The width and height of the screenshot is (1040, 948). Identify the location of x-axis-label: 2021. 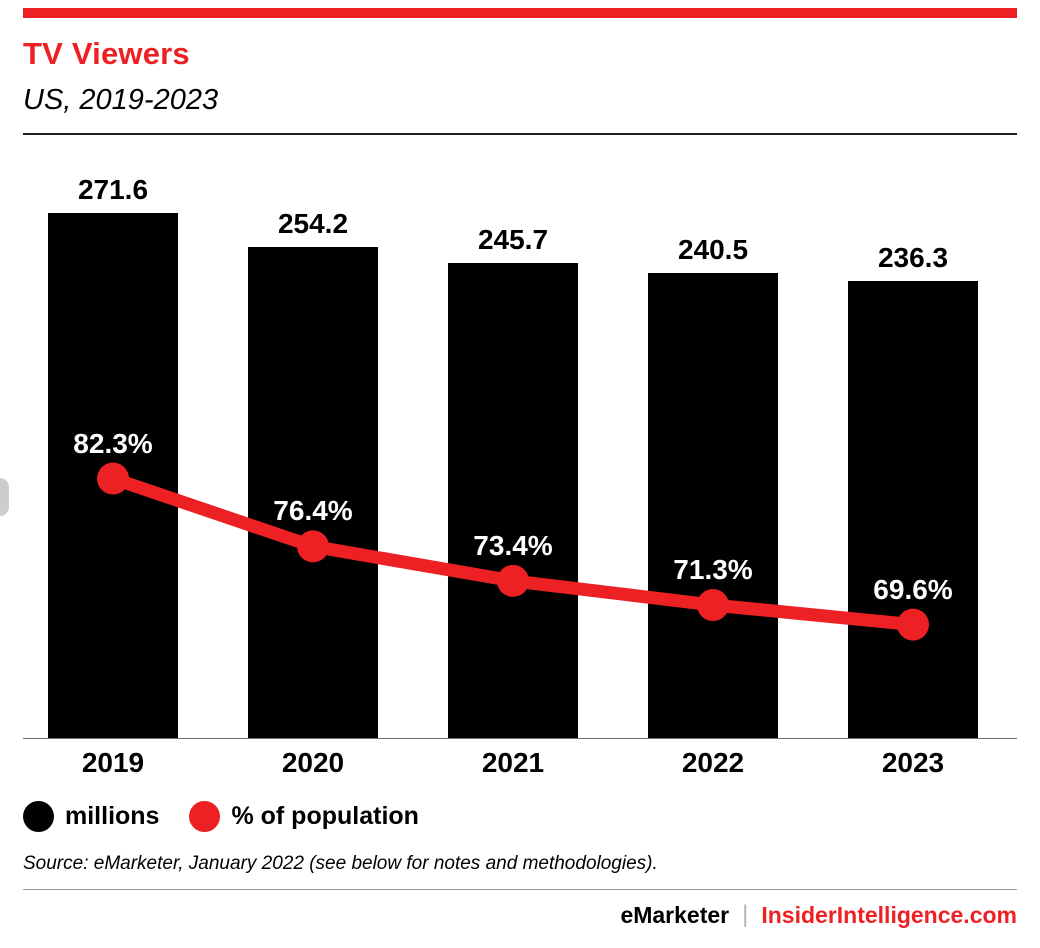
(513, 762).